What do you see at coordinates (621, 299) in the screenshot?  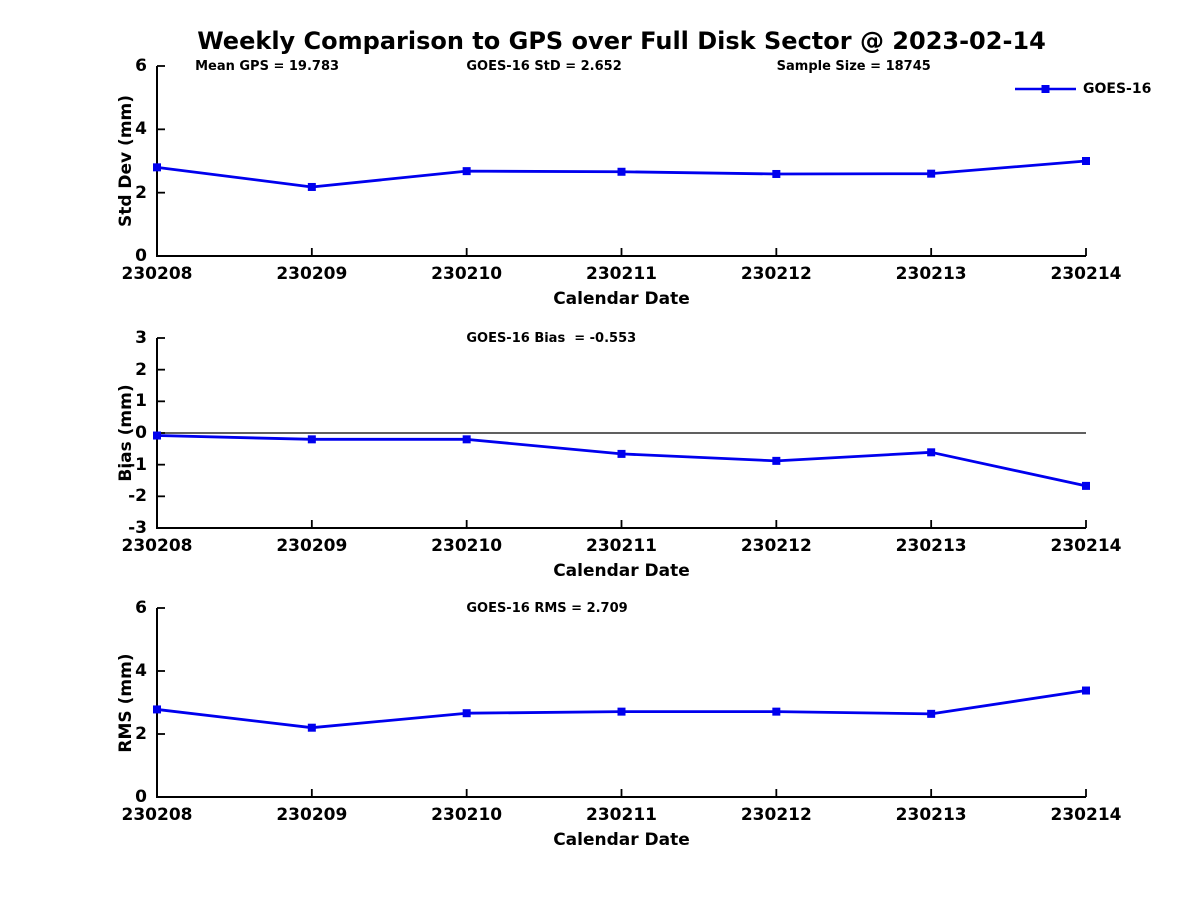 I see `subplot-1-stddev-x-axis-label: Calendar Date` at bounding box center [621, 299].